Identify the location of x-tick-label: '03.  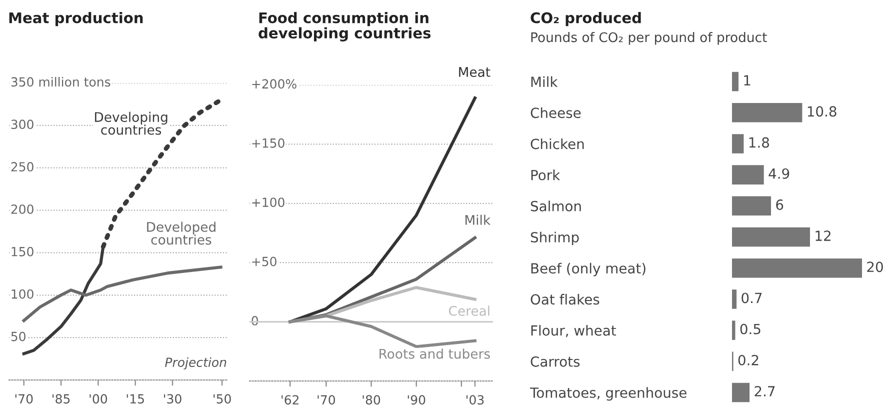
(475, 400).